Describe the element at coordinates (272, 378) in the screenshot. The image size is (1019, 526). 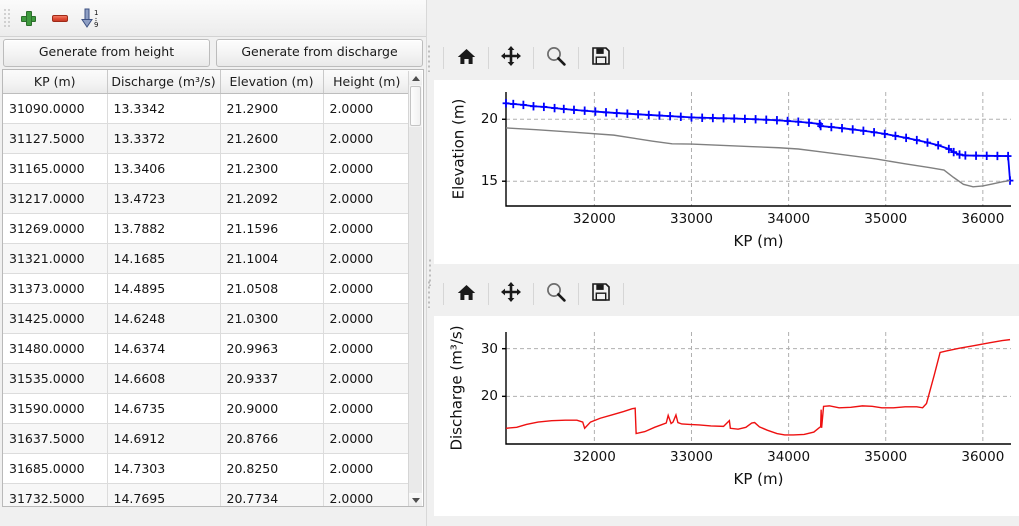
I see `cell-elevation: 20.9337` at that location.